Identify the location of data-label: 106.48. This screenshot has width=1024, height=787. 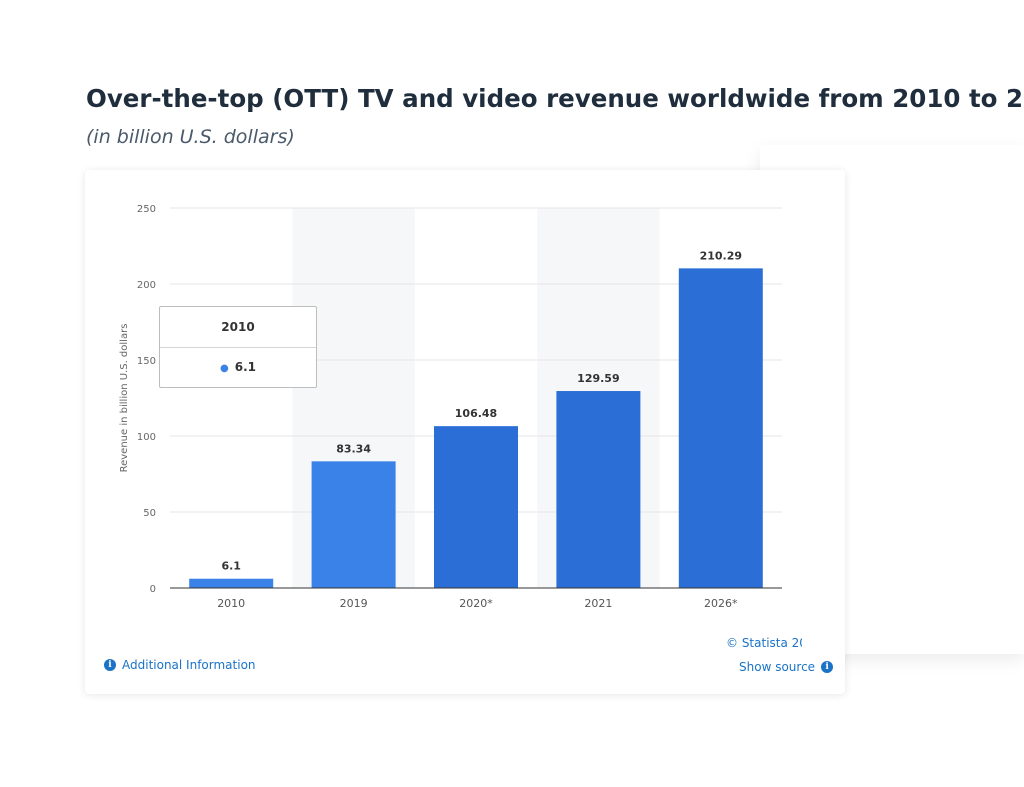
(476, 413).